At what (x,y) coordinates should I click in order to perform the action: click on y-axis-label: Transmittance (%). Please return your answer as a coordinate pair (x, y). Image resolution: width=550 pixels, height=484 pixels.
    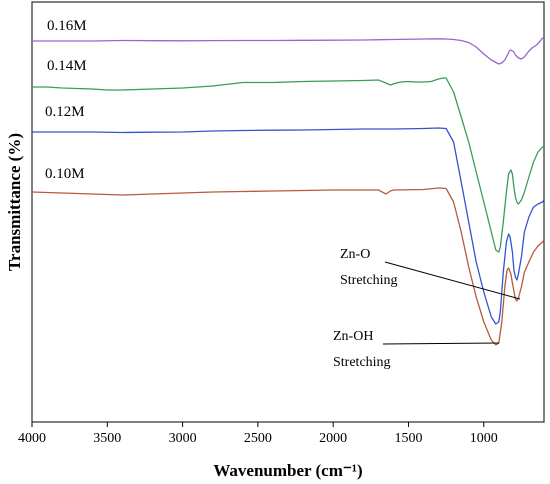
    Looking at the image, I should click on (14, 202).